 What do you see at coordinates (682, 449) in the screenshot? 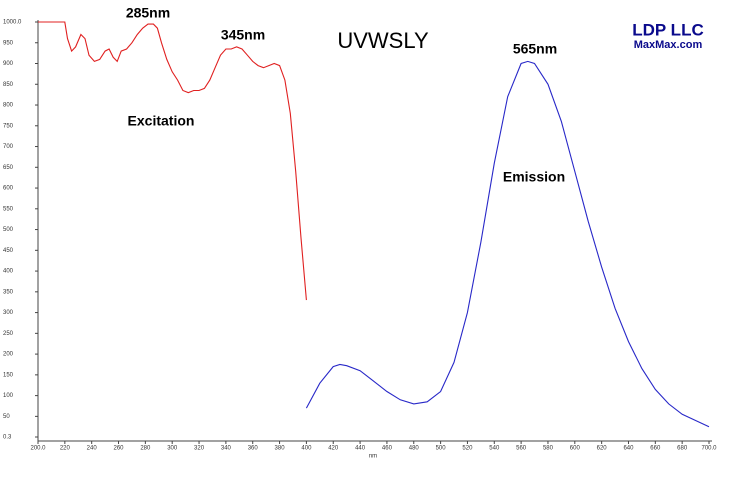
I see `x-tick-label: 680` at bounding box center [682, 449].